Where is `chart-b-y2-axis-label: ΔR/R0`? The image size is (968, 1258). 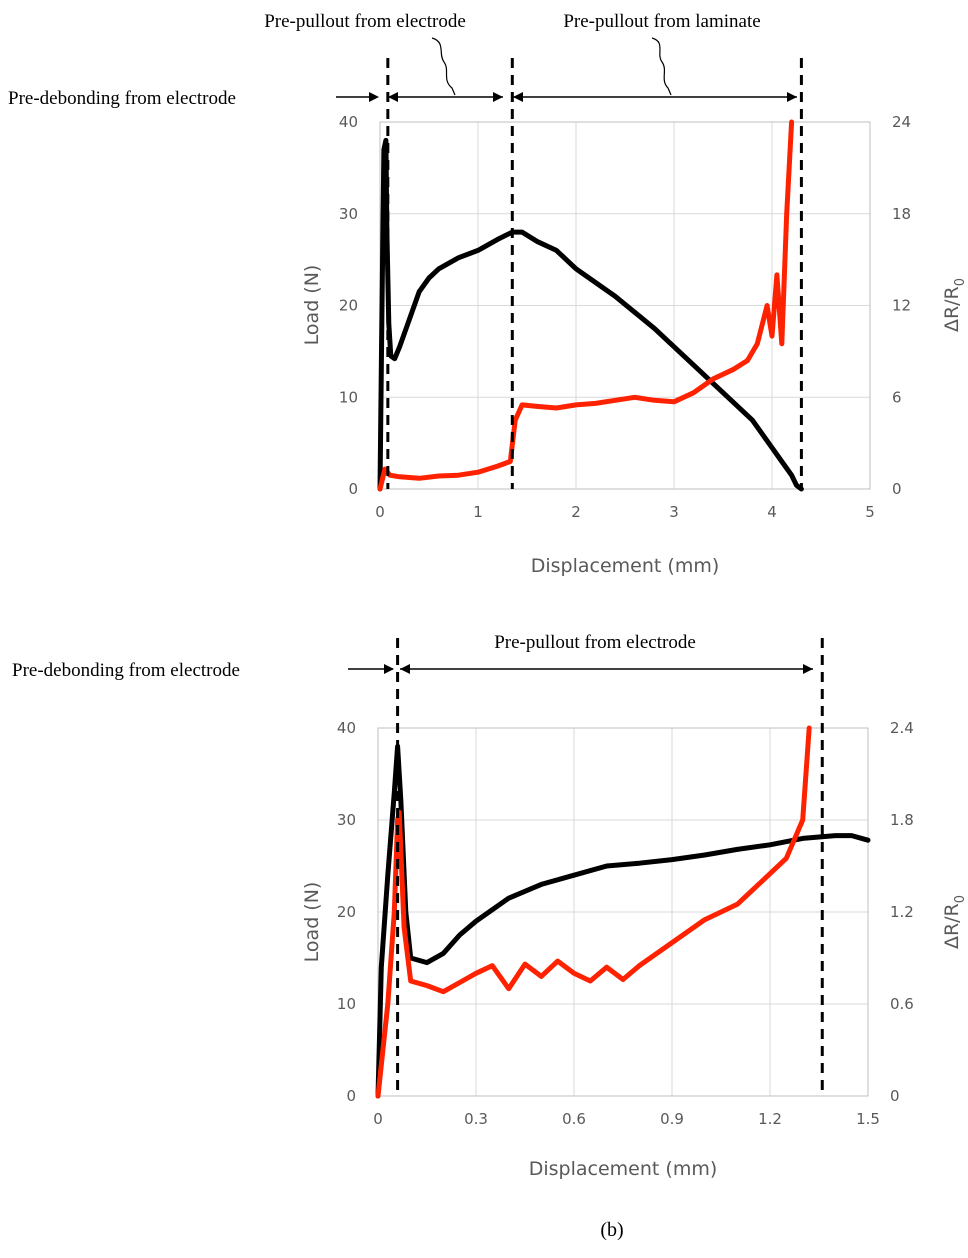 chart-b-y2-axis-label: ΔR/R0 is located at coordinates (954, 922).